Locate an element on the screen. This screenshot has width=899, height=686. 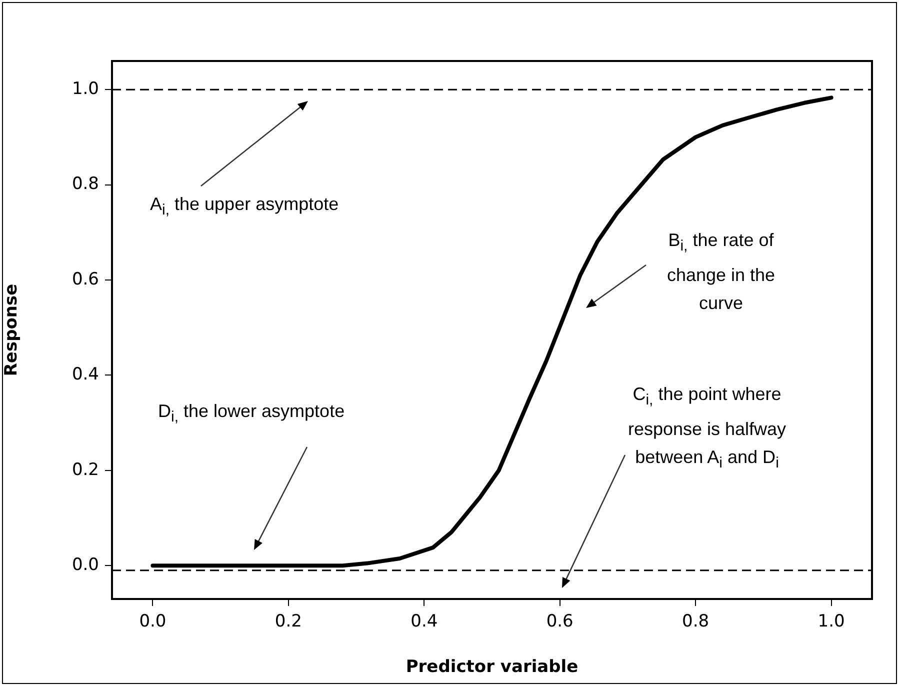
y-axis-title: Response is located at coordinates (12, 330).